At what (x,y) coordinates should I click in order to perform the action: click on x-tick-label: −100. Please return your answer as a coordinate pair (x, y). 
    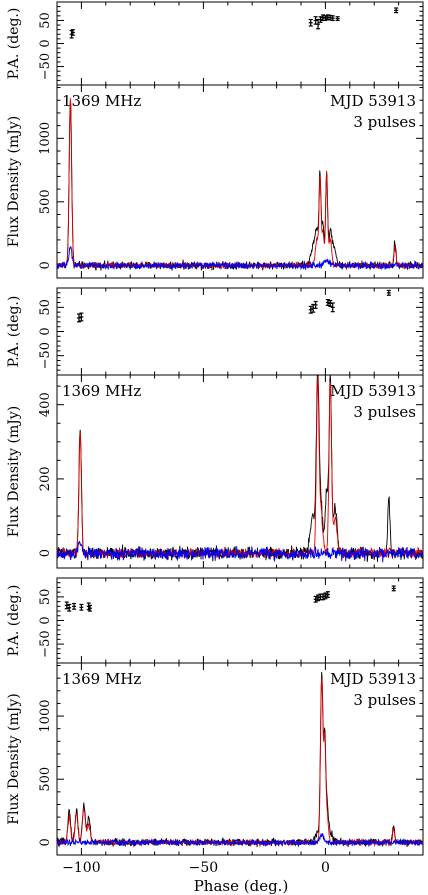
    Looking at the image, I should click on (81, 868).